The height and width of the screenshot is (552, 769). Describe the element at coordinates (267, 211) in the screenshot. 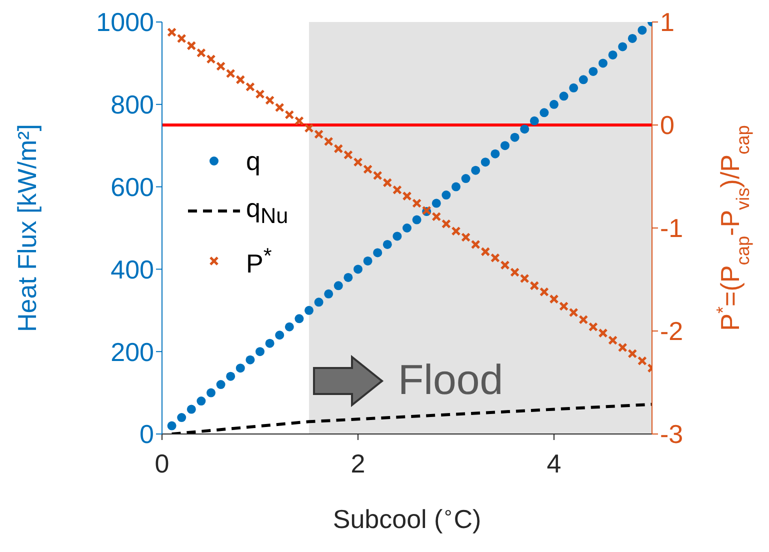

I see `legend-label: q$_{Nu}$` at that location.